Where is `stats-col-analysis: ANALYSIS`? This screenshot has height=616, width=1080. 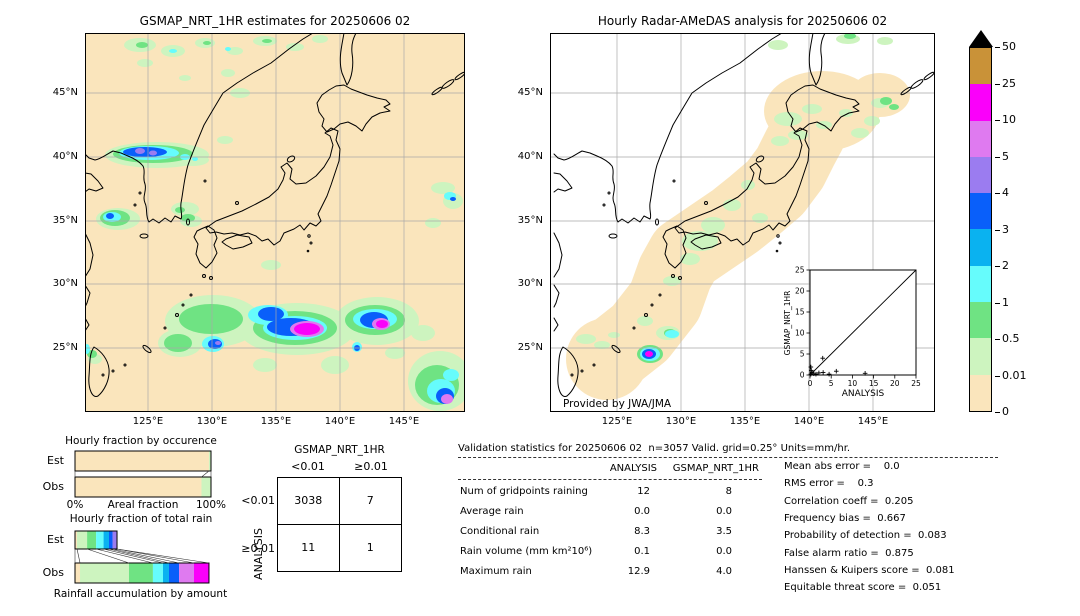
stats-col-analysis: ANALYSIS is located at coordinates (633, 468).